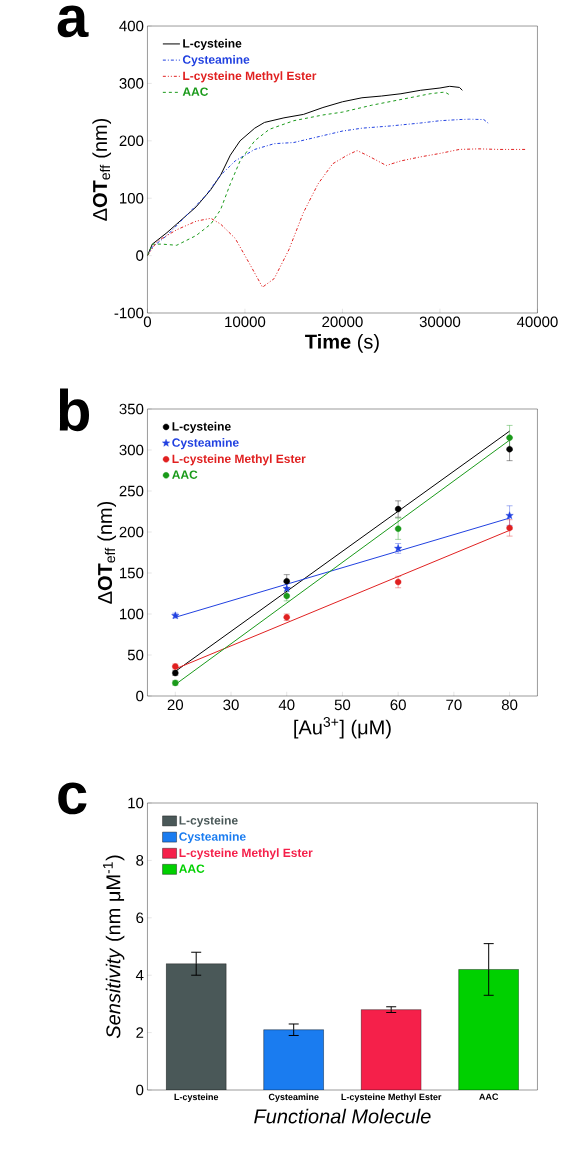 The height and width of the screenshot is (1152, 565). I want to click on chart-title: a, so click(73, 21).